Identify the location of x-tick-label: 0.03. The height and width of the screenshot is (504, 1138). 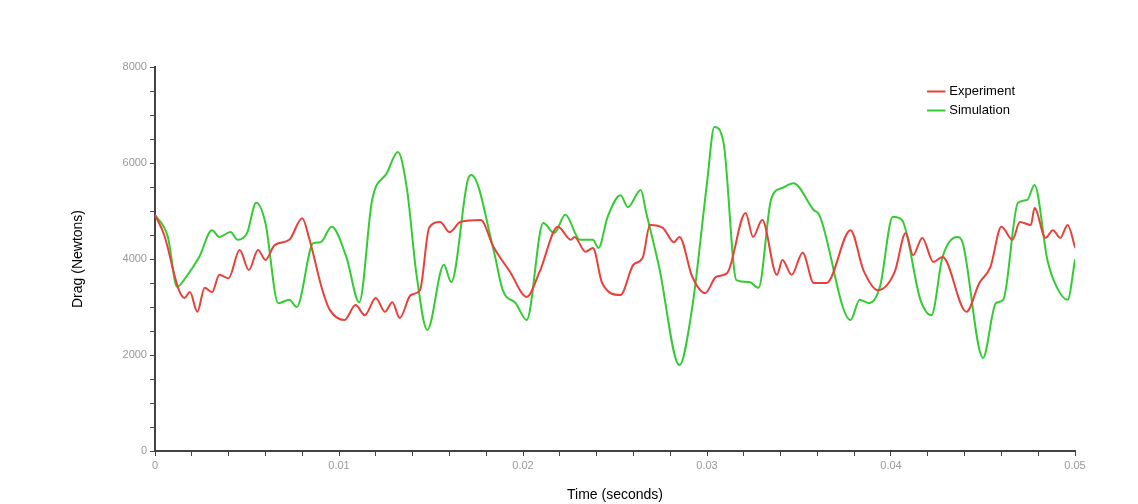
(707, 464).